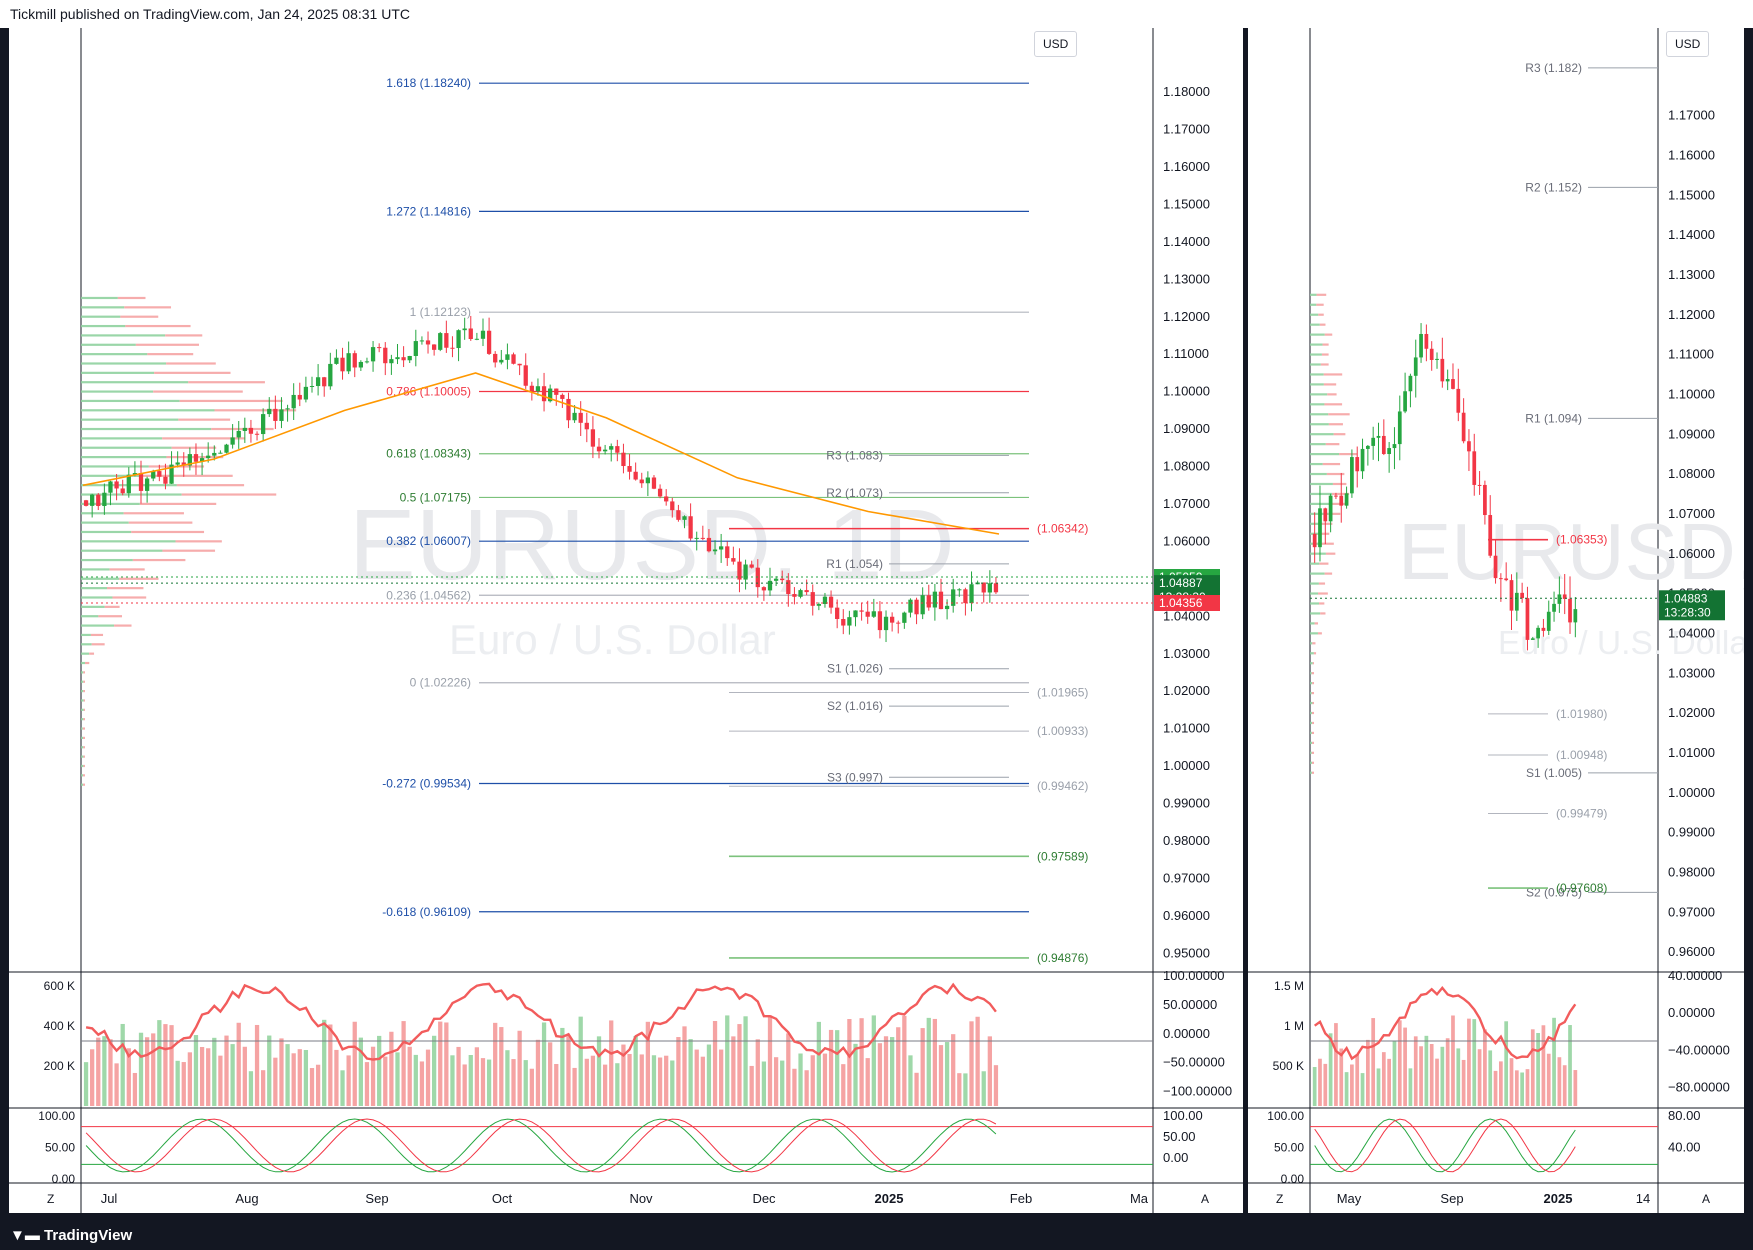 Image resolution: width=1753 pixels, height=1250 pixels. What do you see at coordinates (435, 497) in the screenshot?
I see `fib-level-label: 0.5 (1.07175)` at bounding box center [435, 497].